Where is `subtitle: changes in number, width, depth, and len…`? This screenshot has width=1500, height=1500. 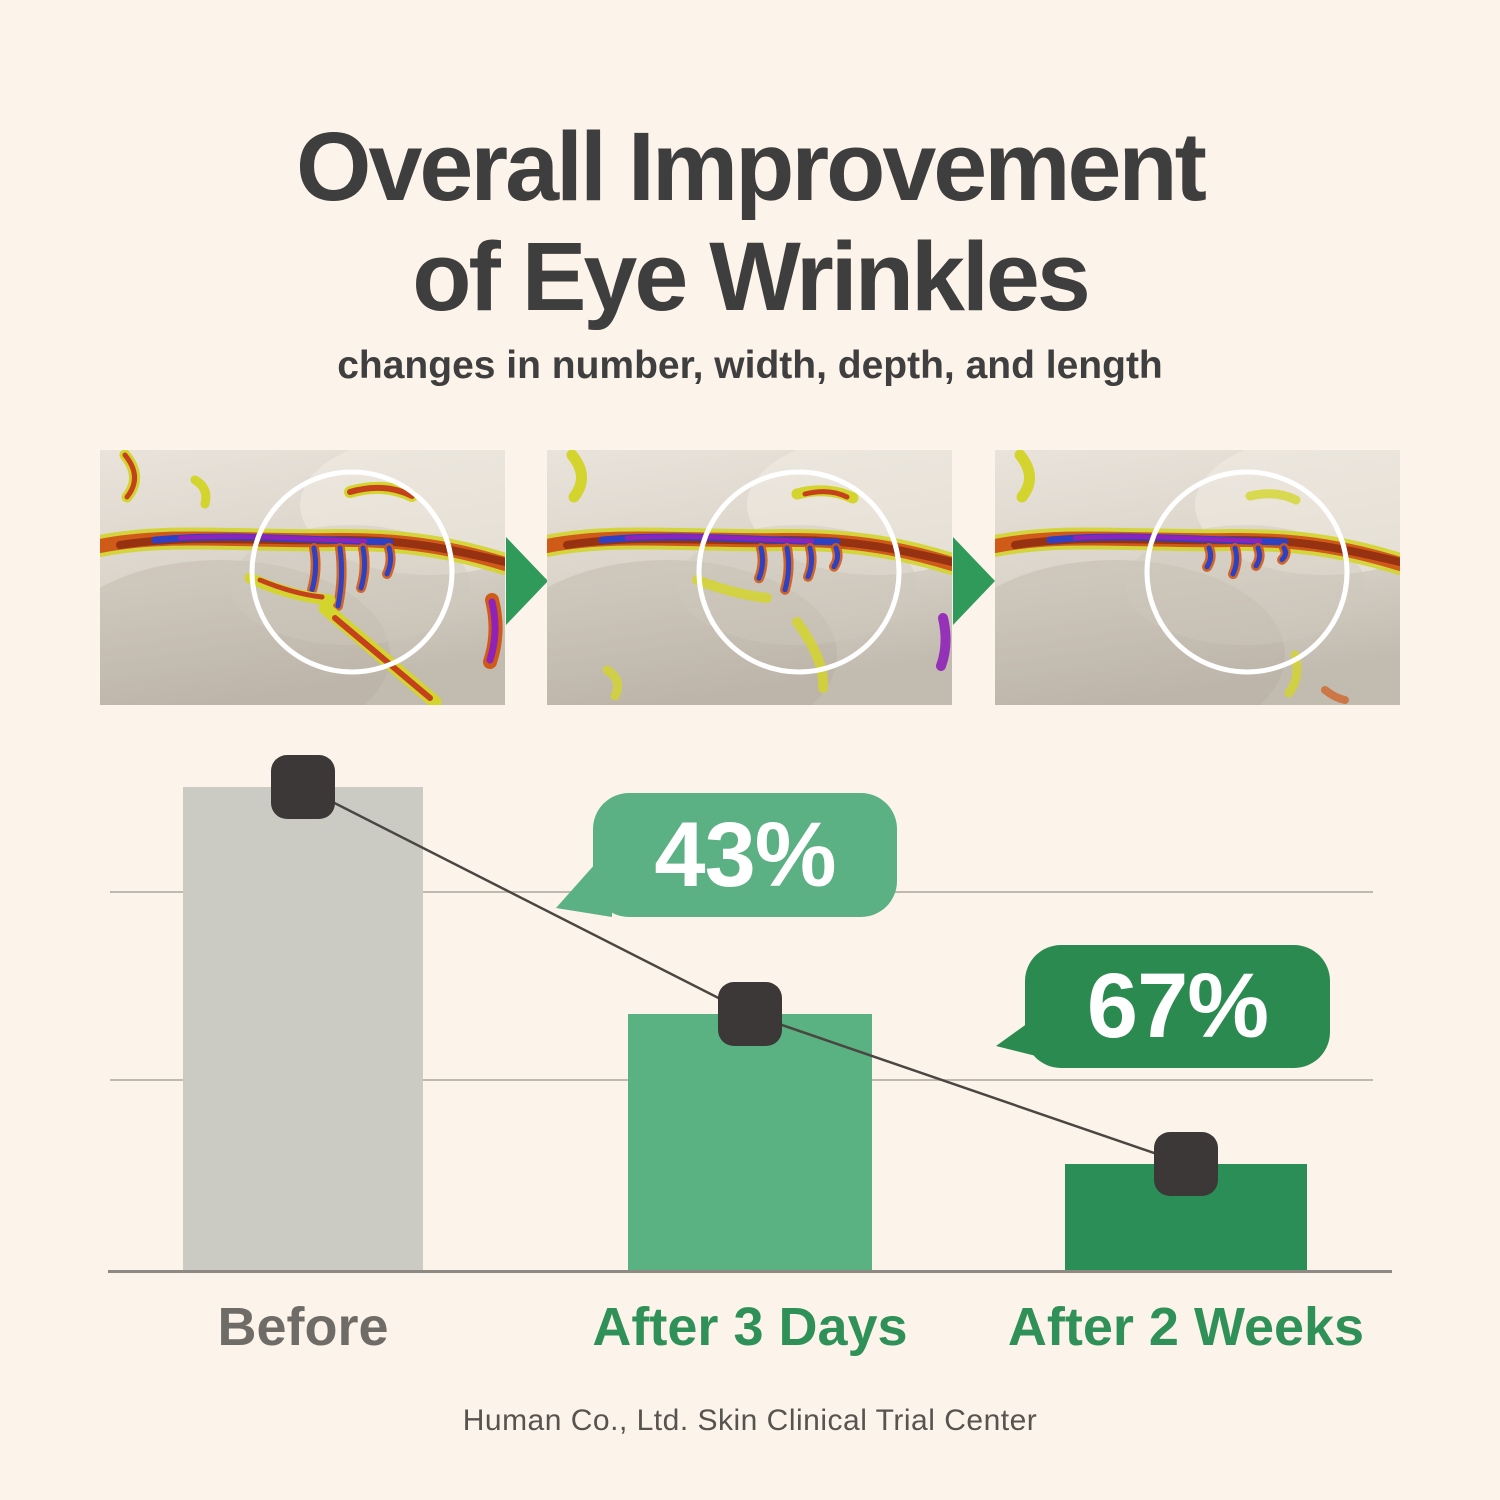
subtitle: changes in number, width, depth, and len… is located at coordinates (750, 365).